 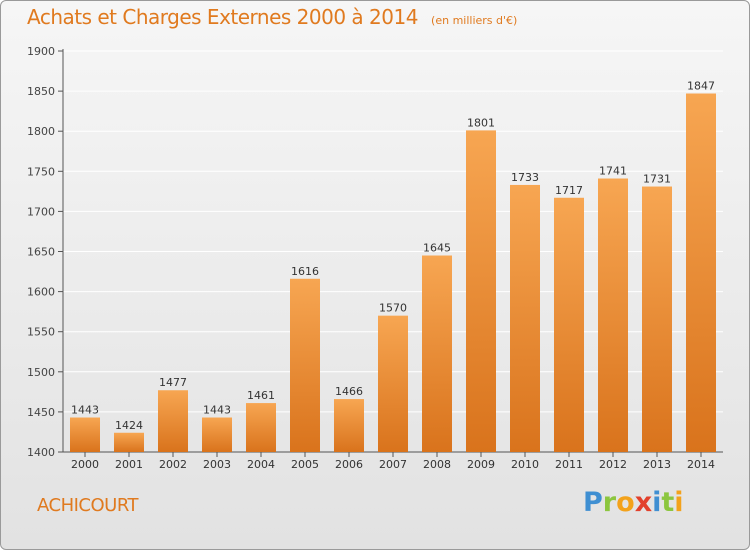 What do you see at coordinates (129, 425) in the screenshot?
I see `bar-value-label: 1424` at bounding box center [129, 425].